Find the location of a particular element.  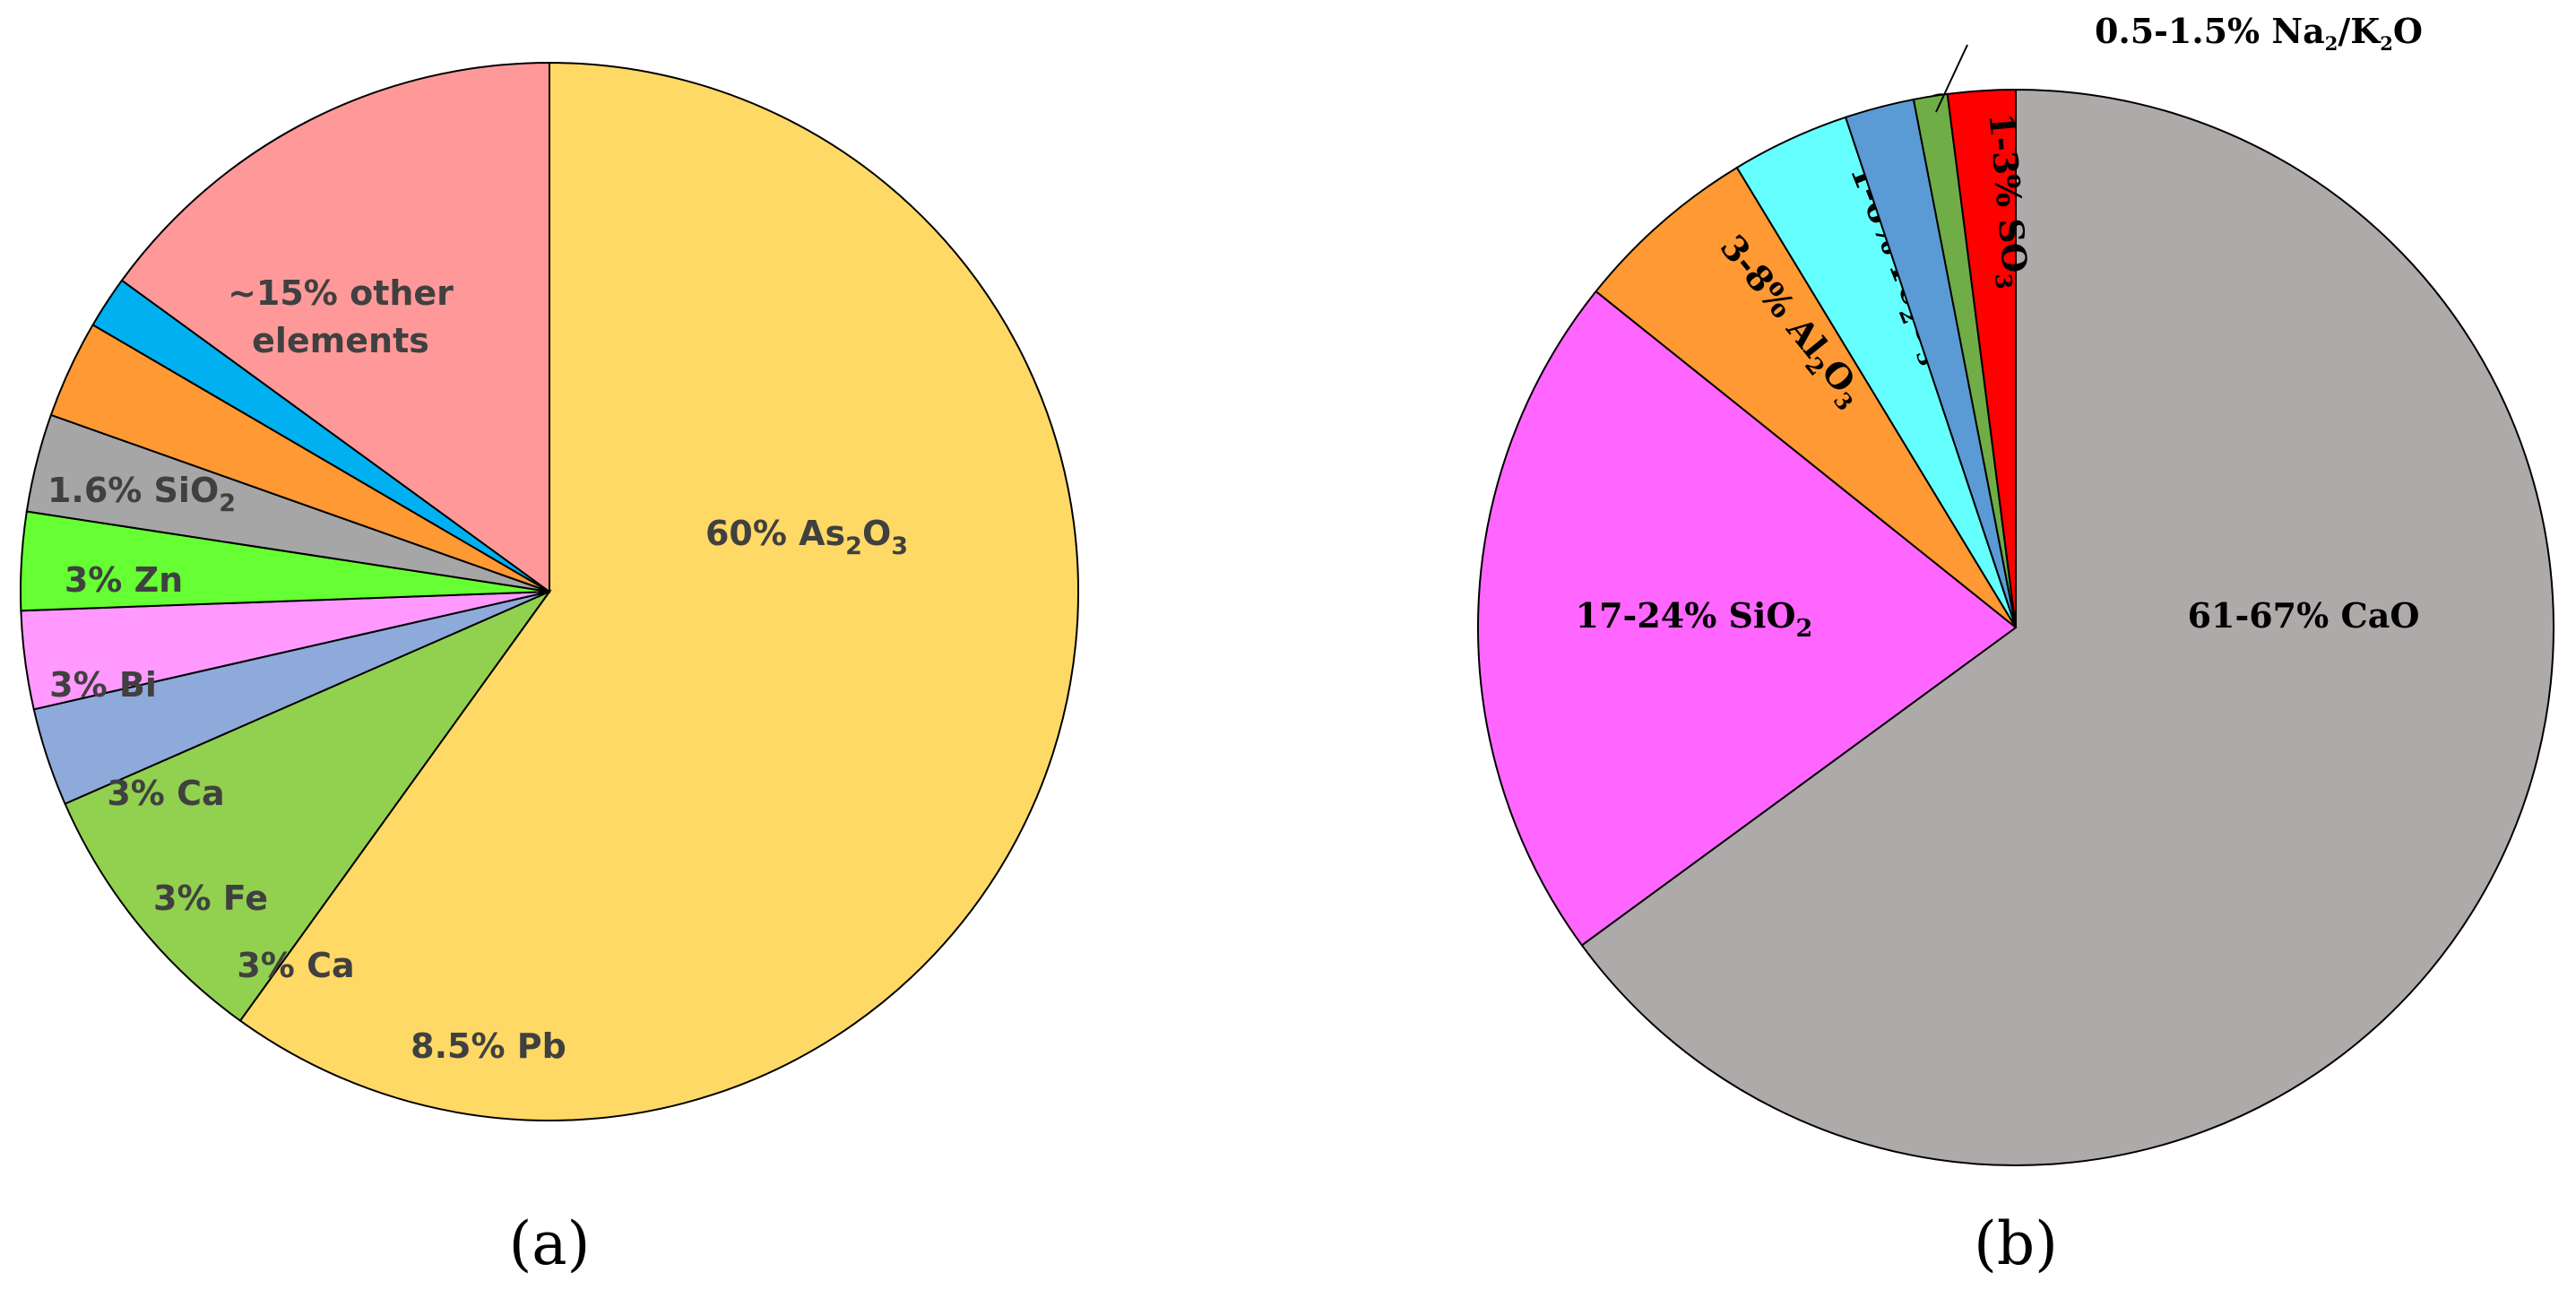

slice-label-group: 17-24% SiO2 is located at coordinates (1694, 619).